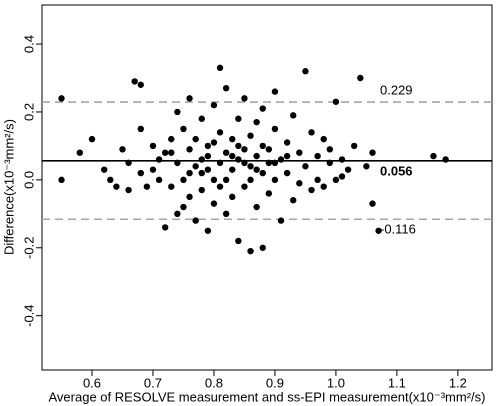 This screenshot has height=406, width=500. Describe the element at coordinates (28, 44) in the screenshot. I see `y-tick-label: 0.4` at that location.